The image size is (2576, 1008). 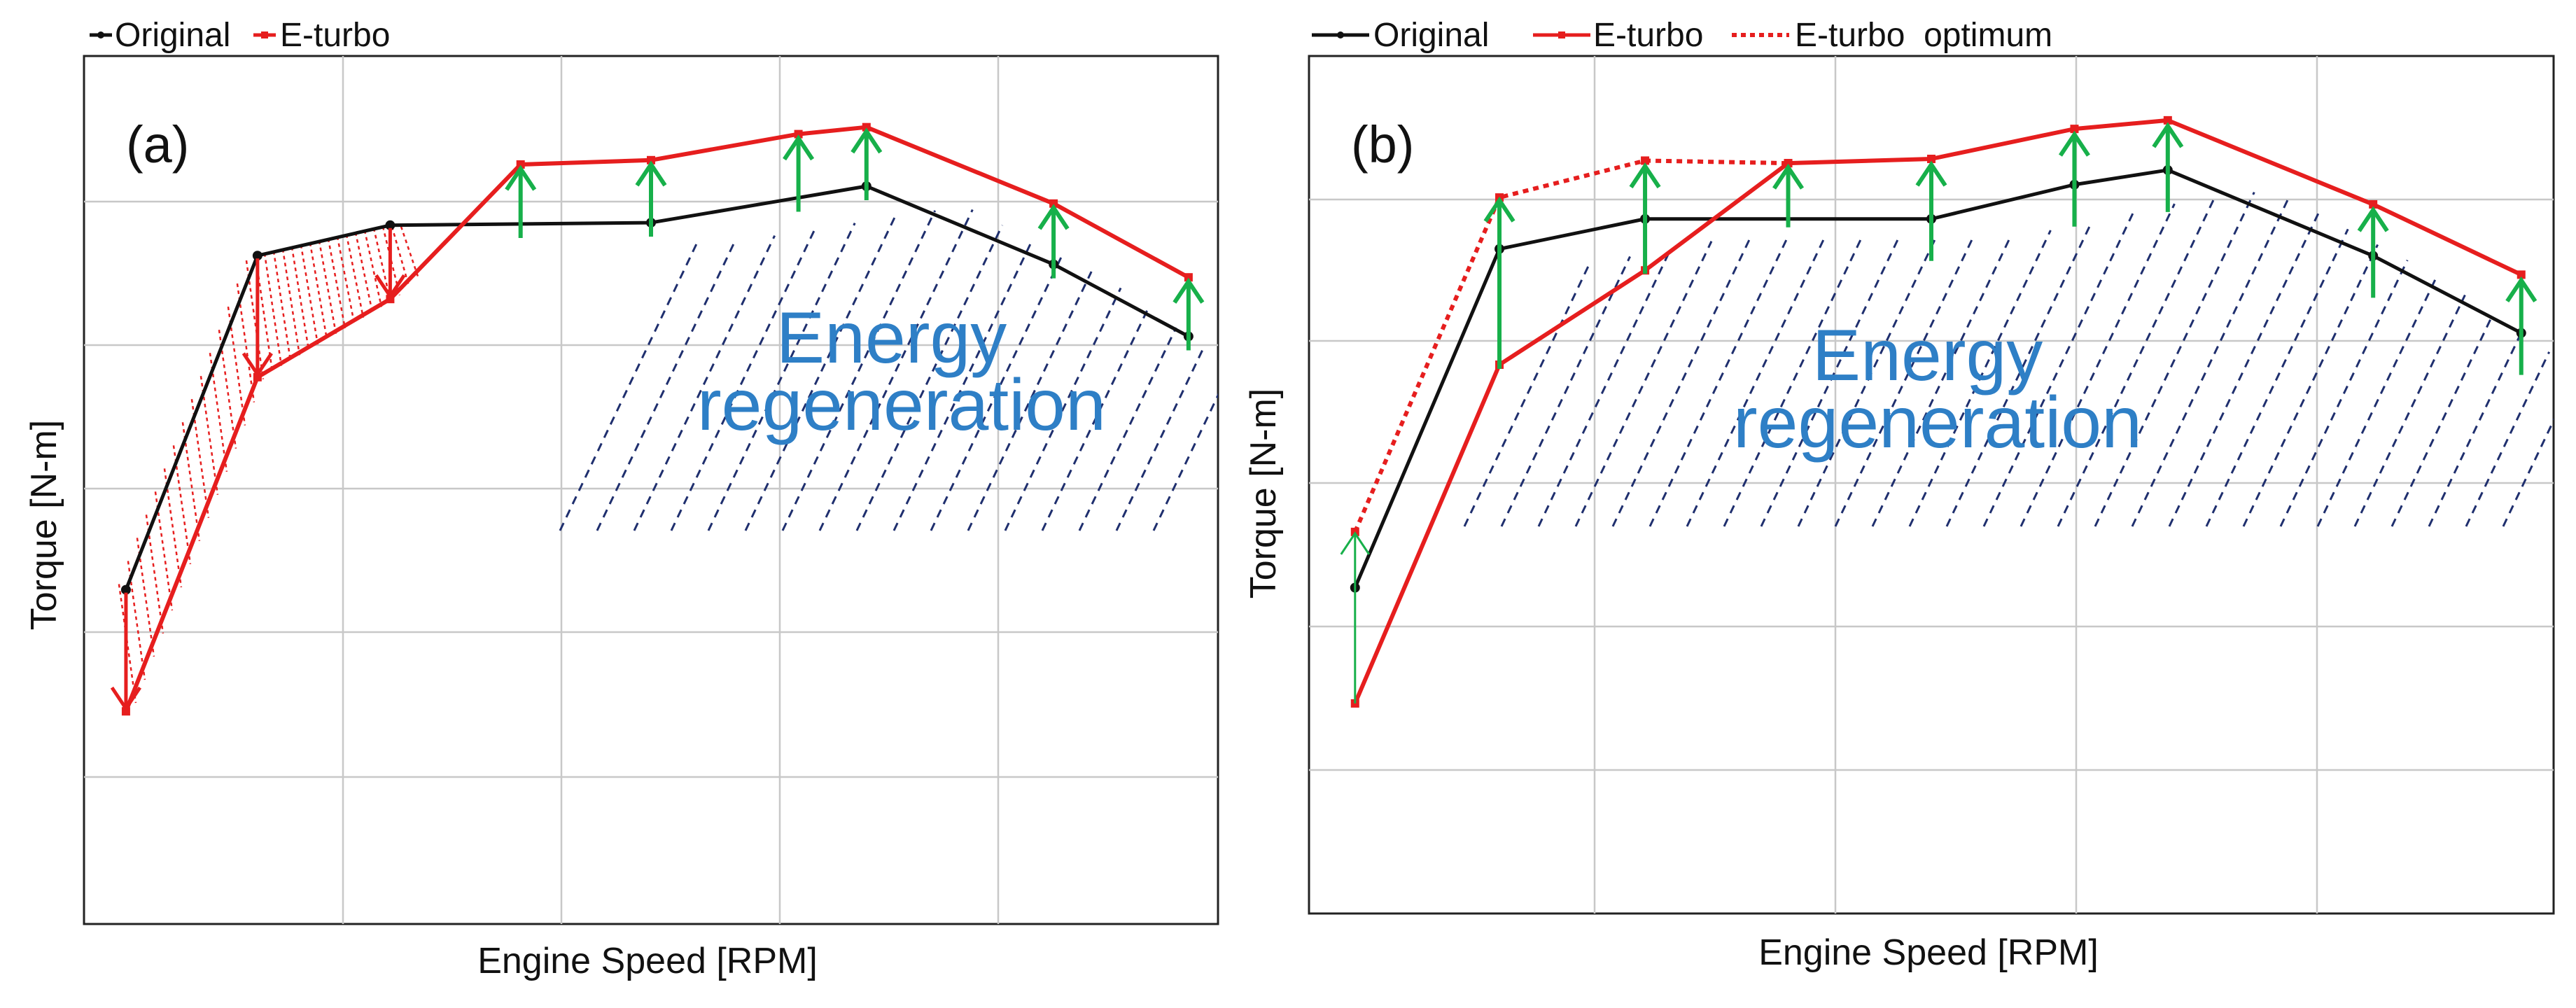 What do you see at coordinates (172, 35) in the screenshot?
I see `legend-original-label-a: Original` at bounding box center [172, 35].